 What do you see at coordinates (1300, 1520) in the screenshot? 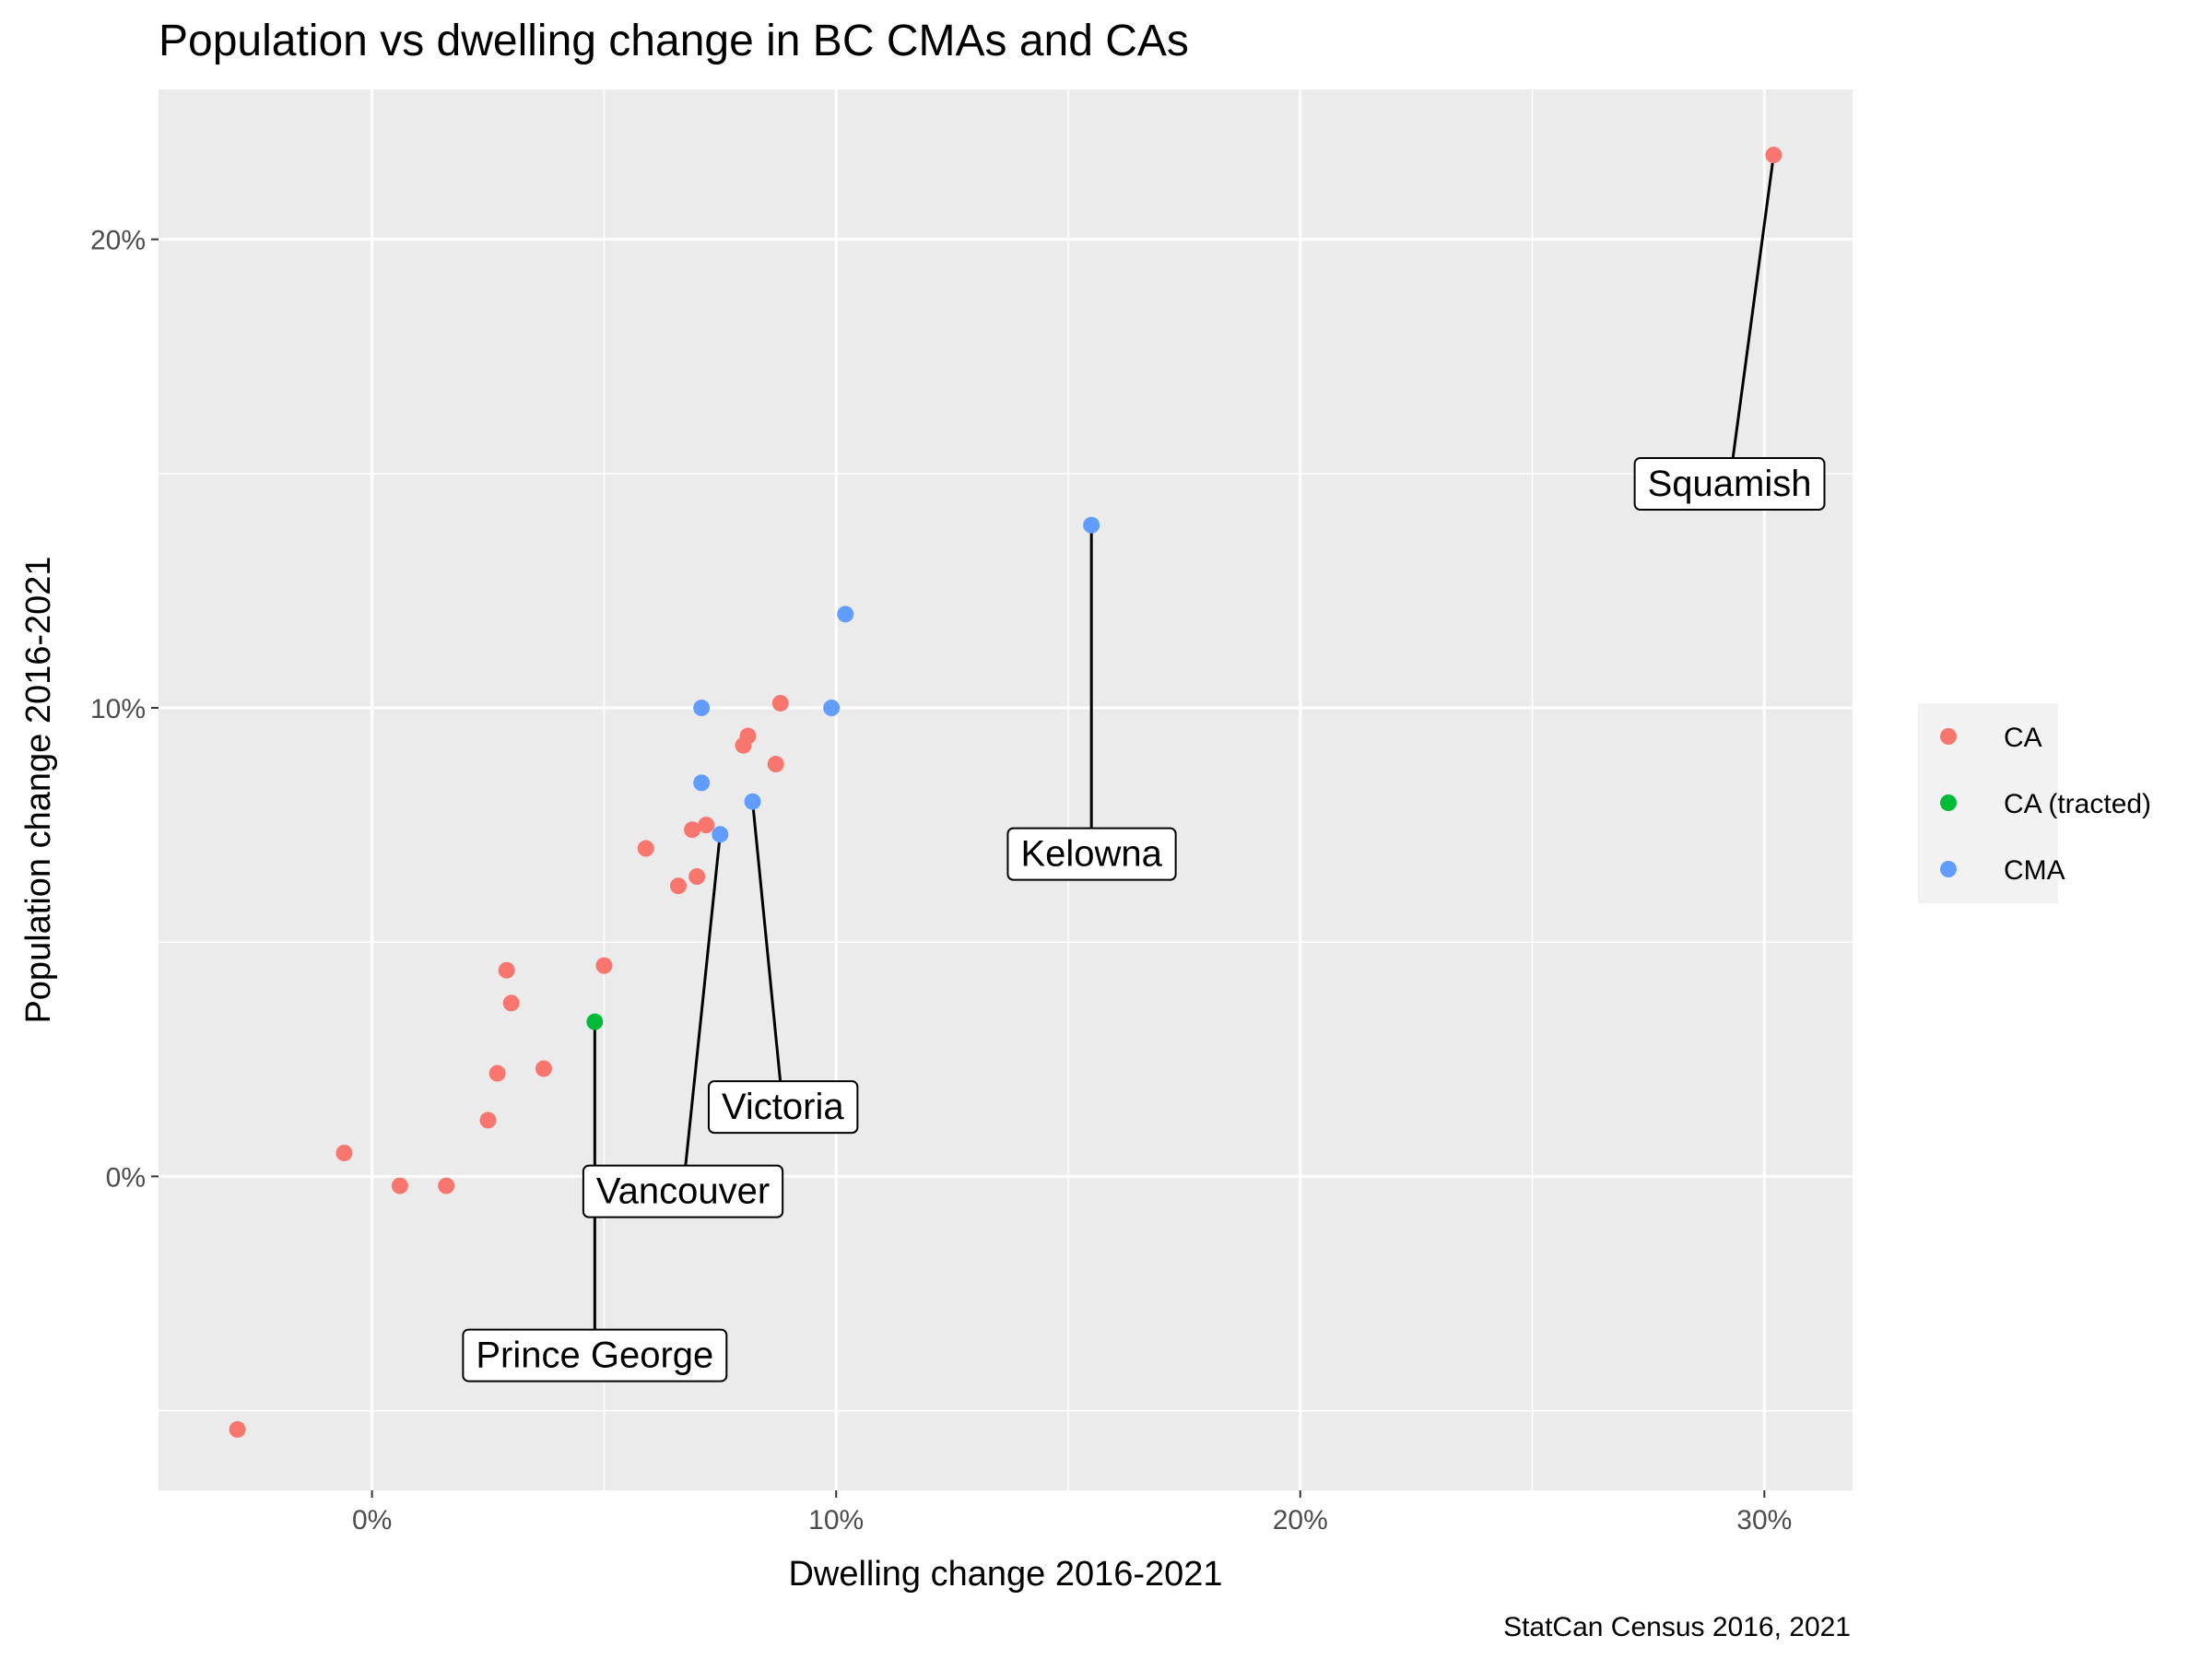
I see `x-tick-label: 20%` at bounding box center [1300, 1520].